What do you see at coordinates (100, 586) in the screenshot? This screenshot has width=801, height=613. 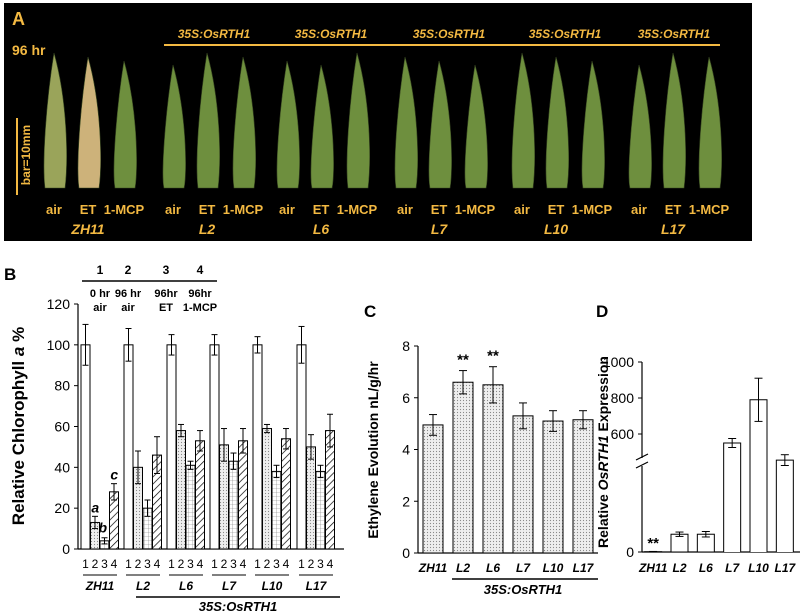 I see `b-category-label: ZH11` at bounding box center [100, 586].